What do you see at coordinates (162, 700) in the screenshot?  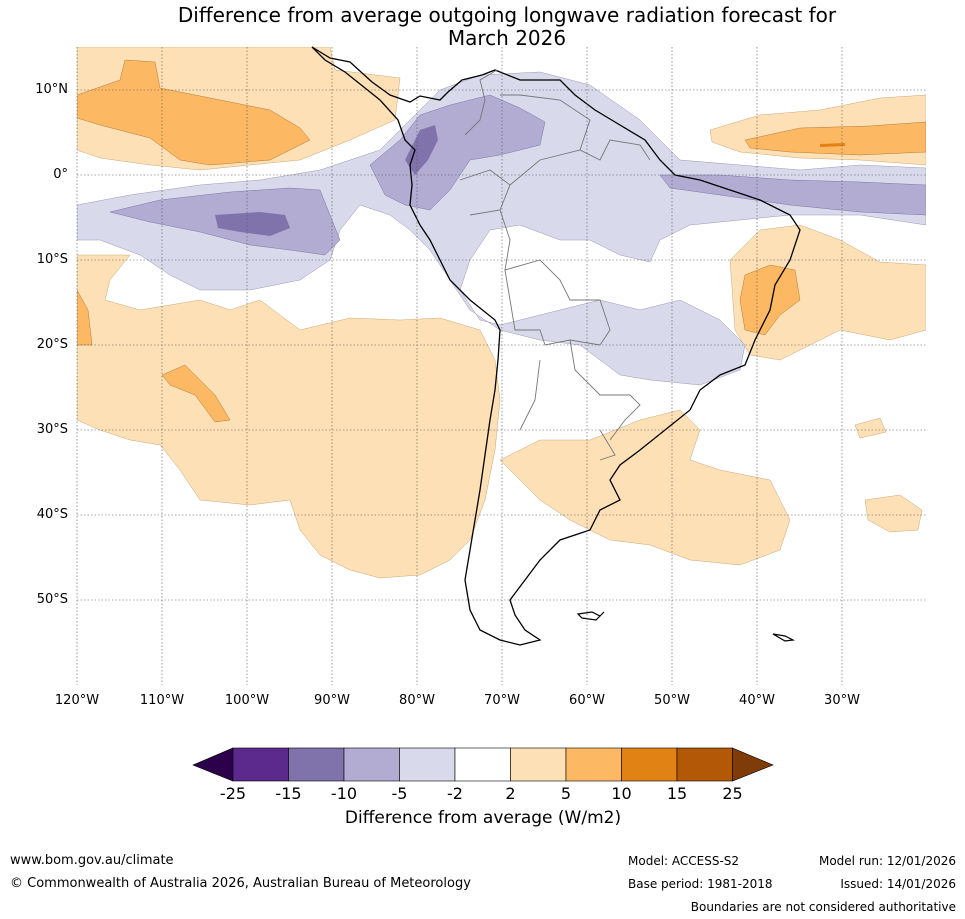 I see `lon-label-110w: 110°W` at bounding box center [162, 700].